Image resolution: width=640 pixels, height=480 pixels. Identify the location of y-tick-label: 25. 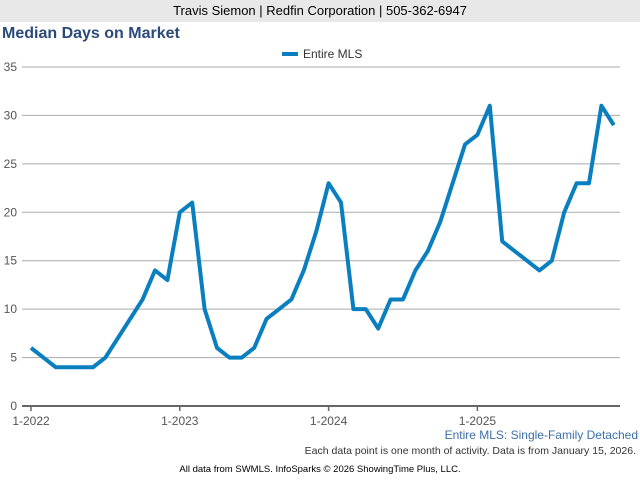
(11, 164).